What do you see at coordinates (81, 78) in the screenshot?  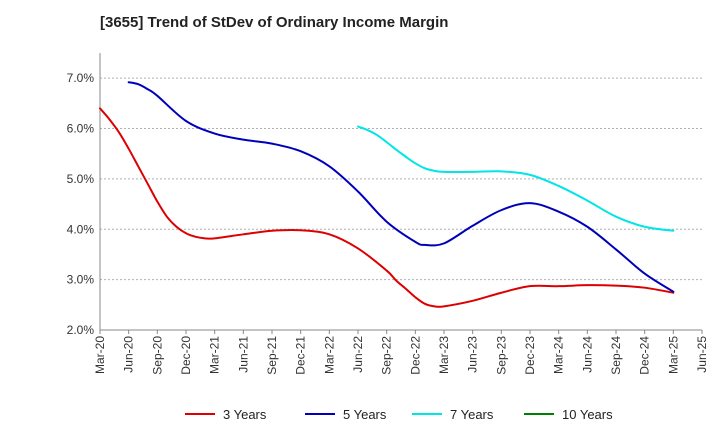 I see `y-tick-label: 7.0%` at bounding box center [81, 78].